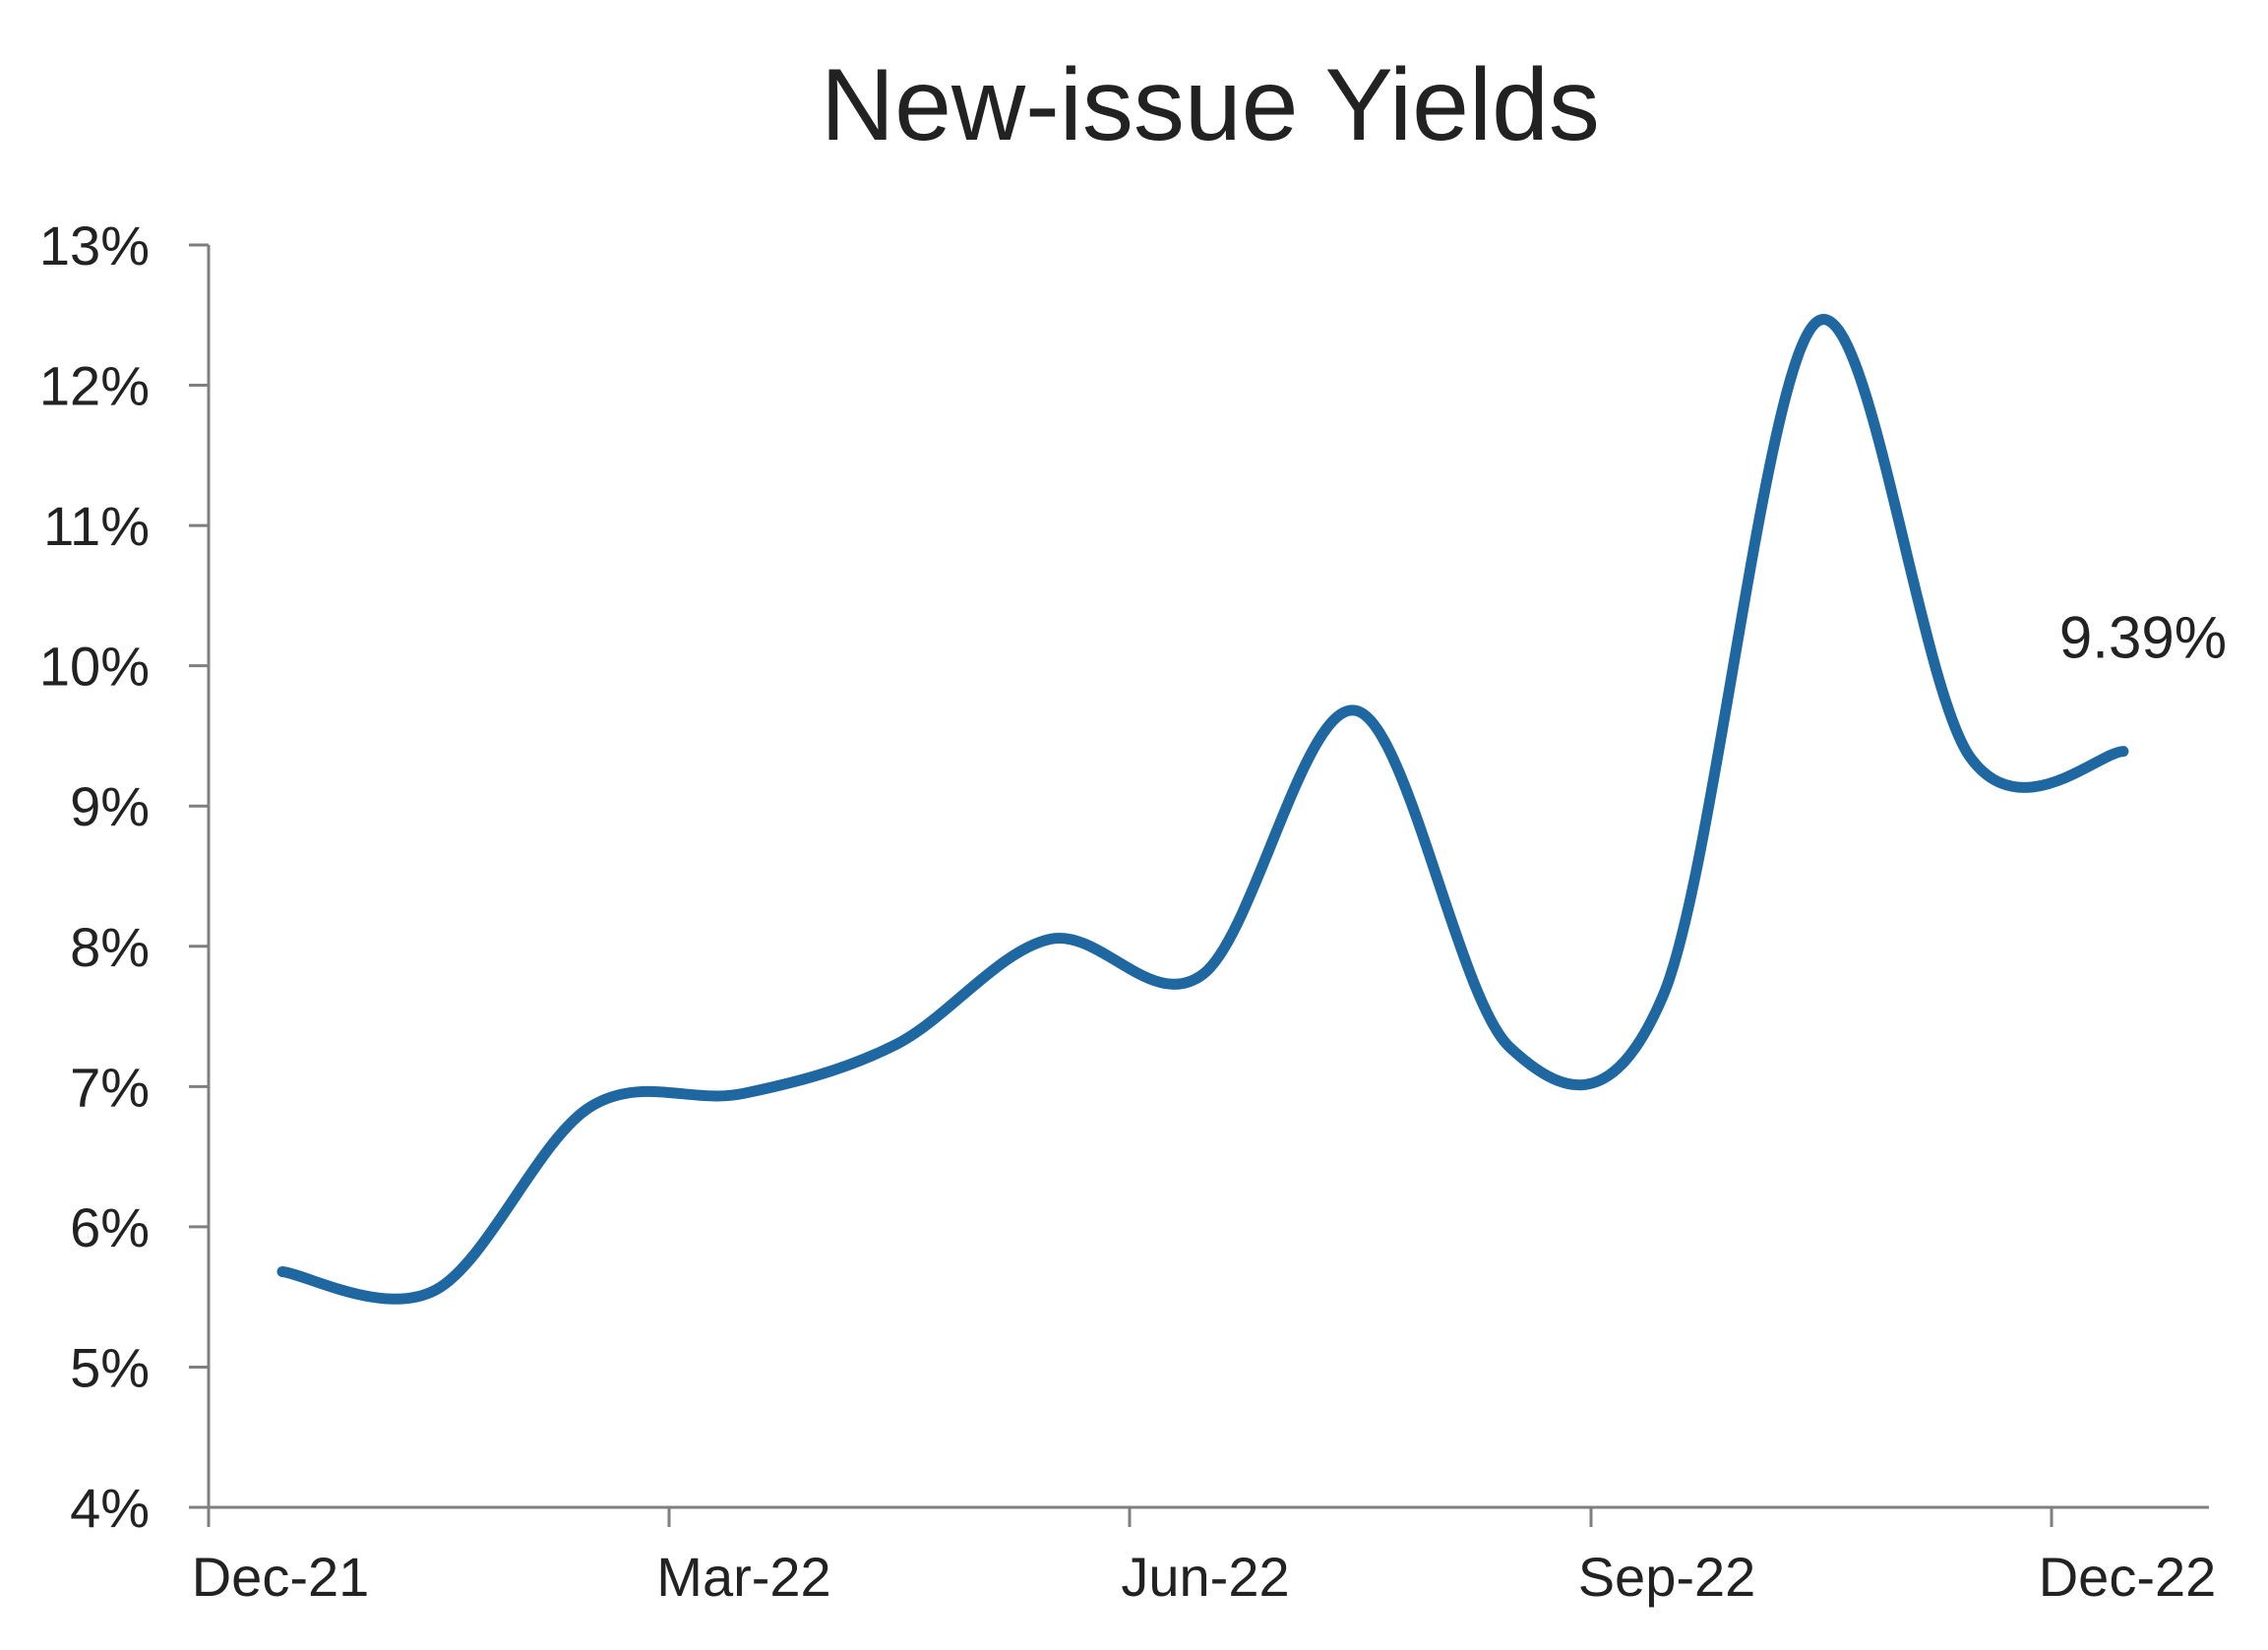 The width and height of the screenshot is (2268, 1650). Describe the element at coordinates (95, 245) in the screenshot. I see `y-tick-label: 13%` at that location.